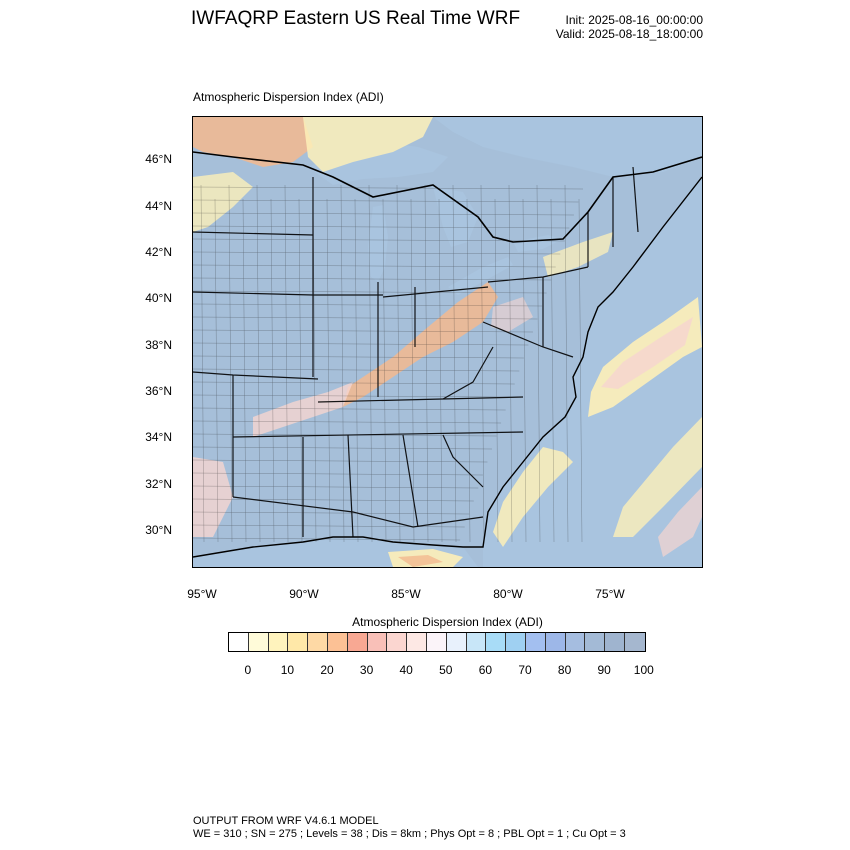 This screenshot has width=850, height=850. What do you see at coordinates (158, 298) in the screenshot?
I see `lat-label-40: 40°N` at bounding box center [158, 298].